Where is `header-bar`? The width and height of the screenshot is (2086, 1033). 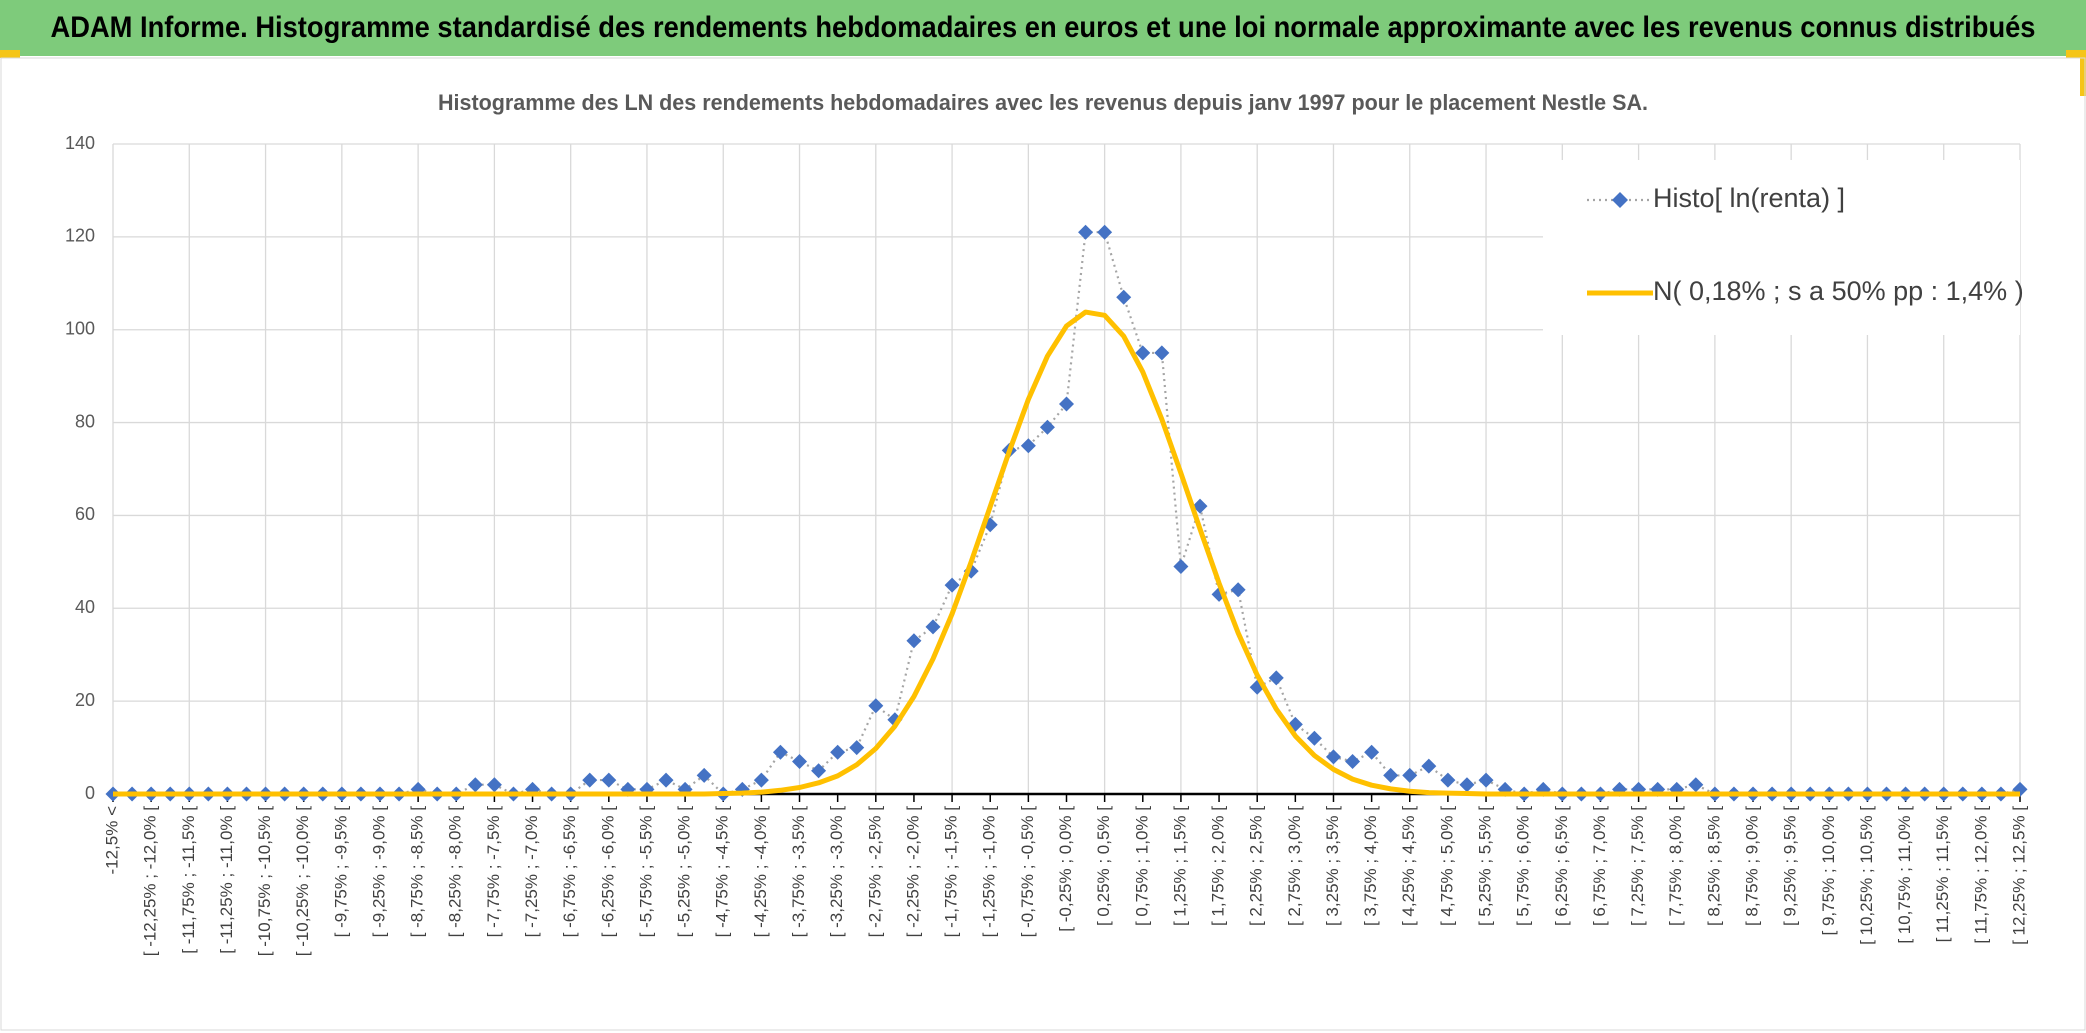 header-bar is located at coordinates (1043, 28).